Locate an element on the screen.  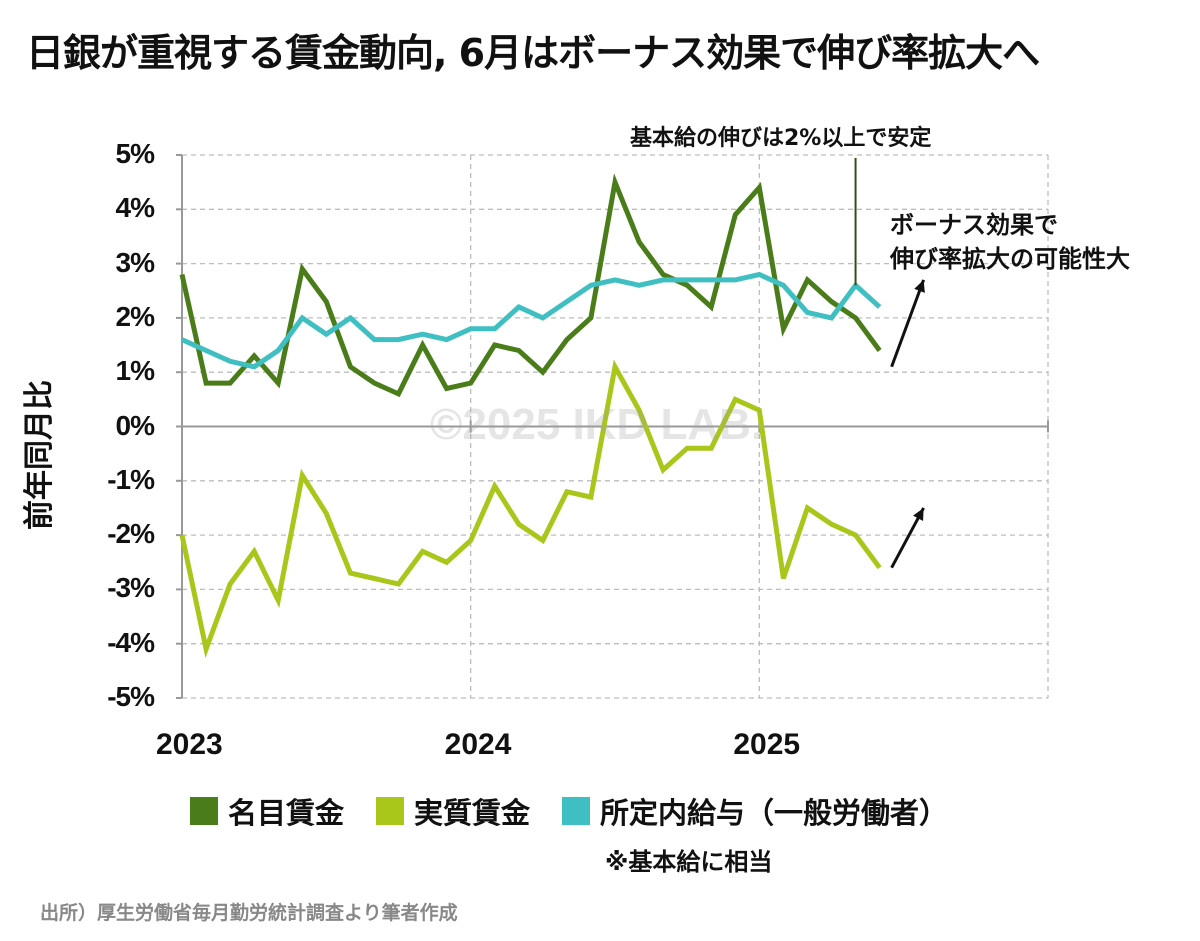
arrow-nominal is located at coordinates (908, 323).